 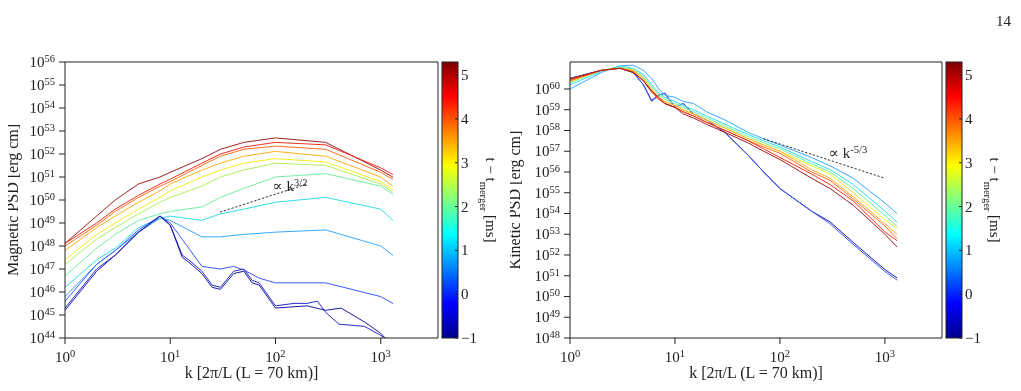 I want to click on y-tick-label: 10$^{47}$, so click(x=42, y=268).